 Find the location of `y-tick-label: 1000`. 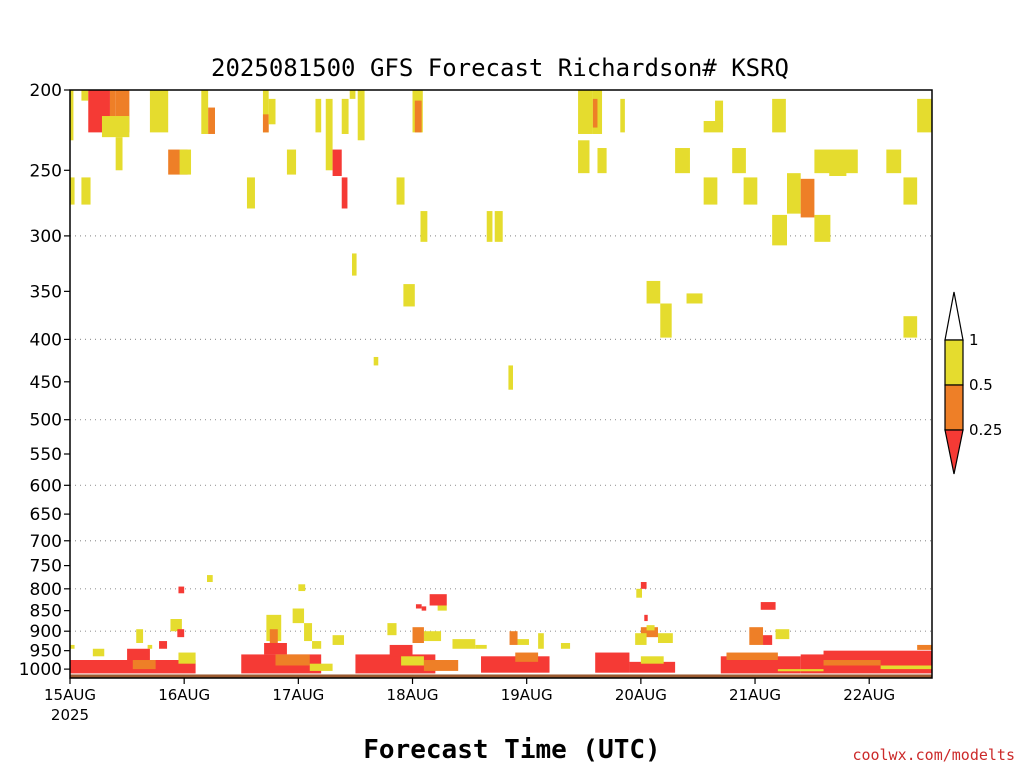

y-tick-label: 1000 is located at coordinates (40, 670).